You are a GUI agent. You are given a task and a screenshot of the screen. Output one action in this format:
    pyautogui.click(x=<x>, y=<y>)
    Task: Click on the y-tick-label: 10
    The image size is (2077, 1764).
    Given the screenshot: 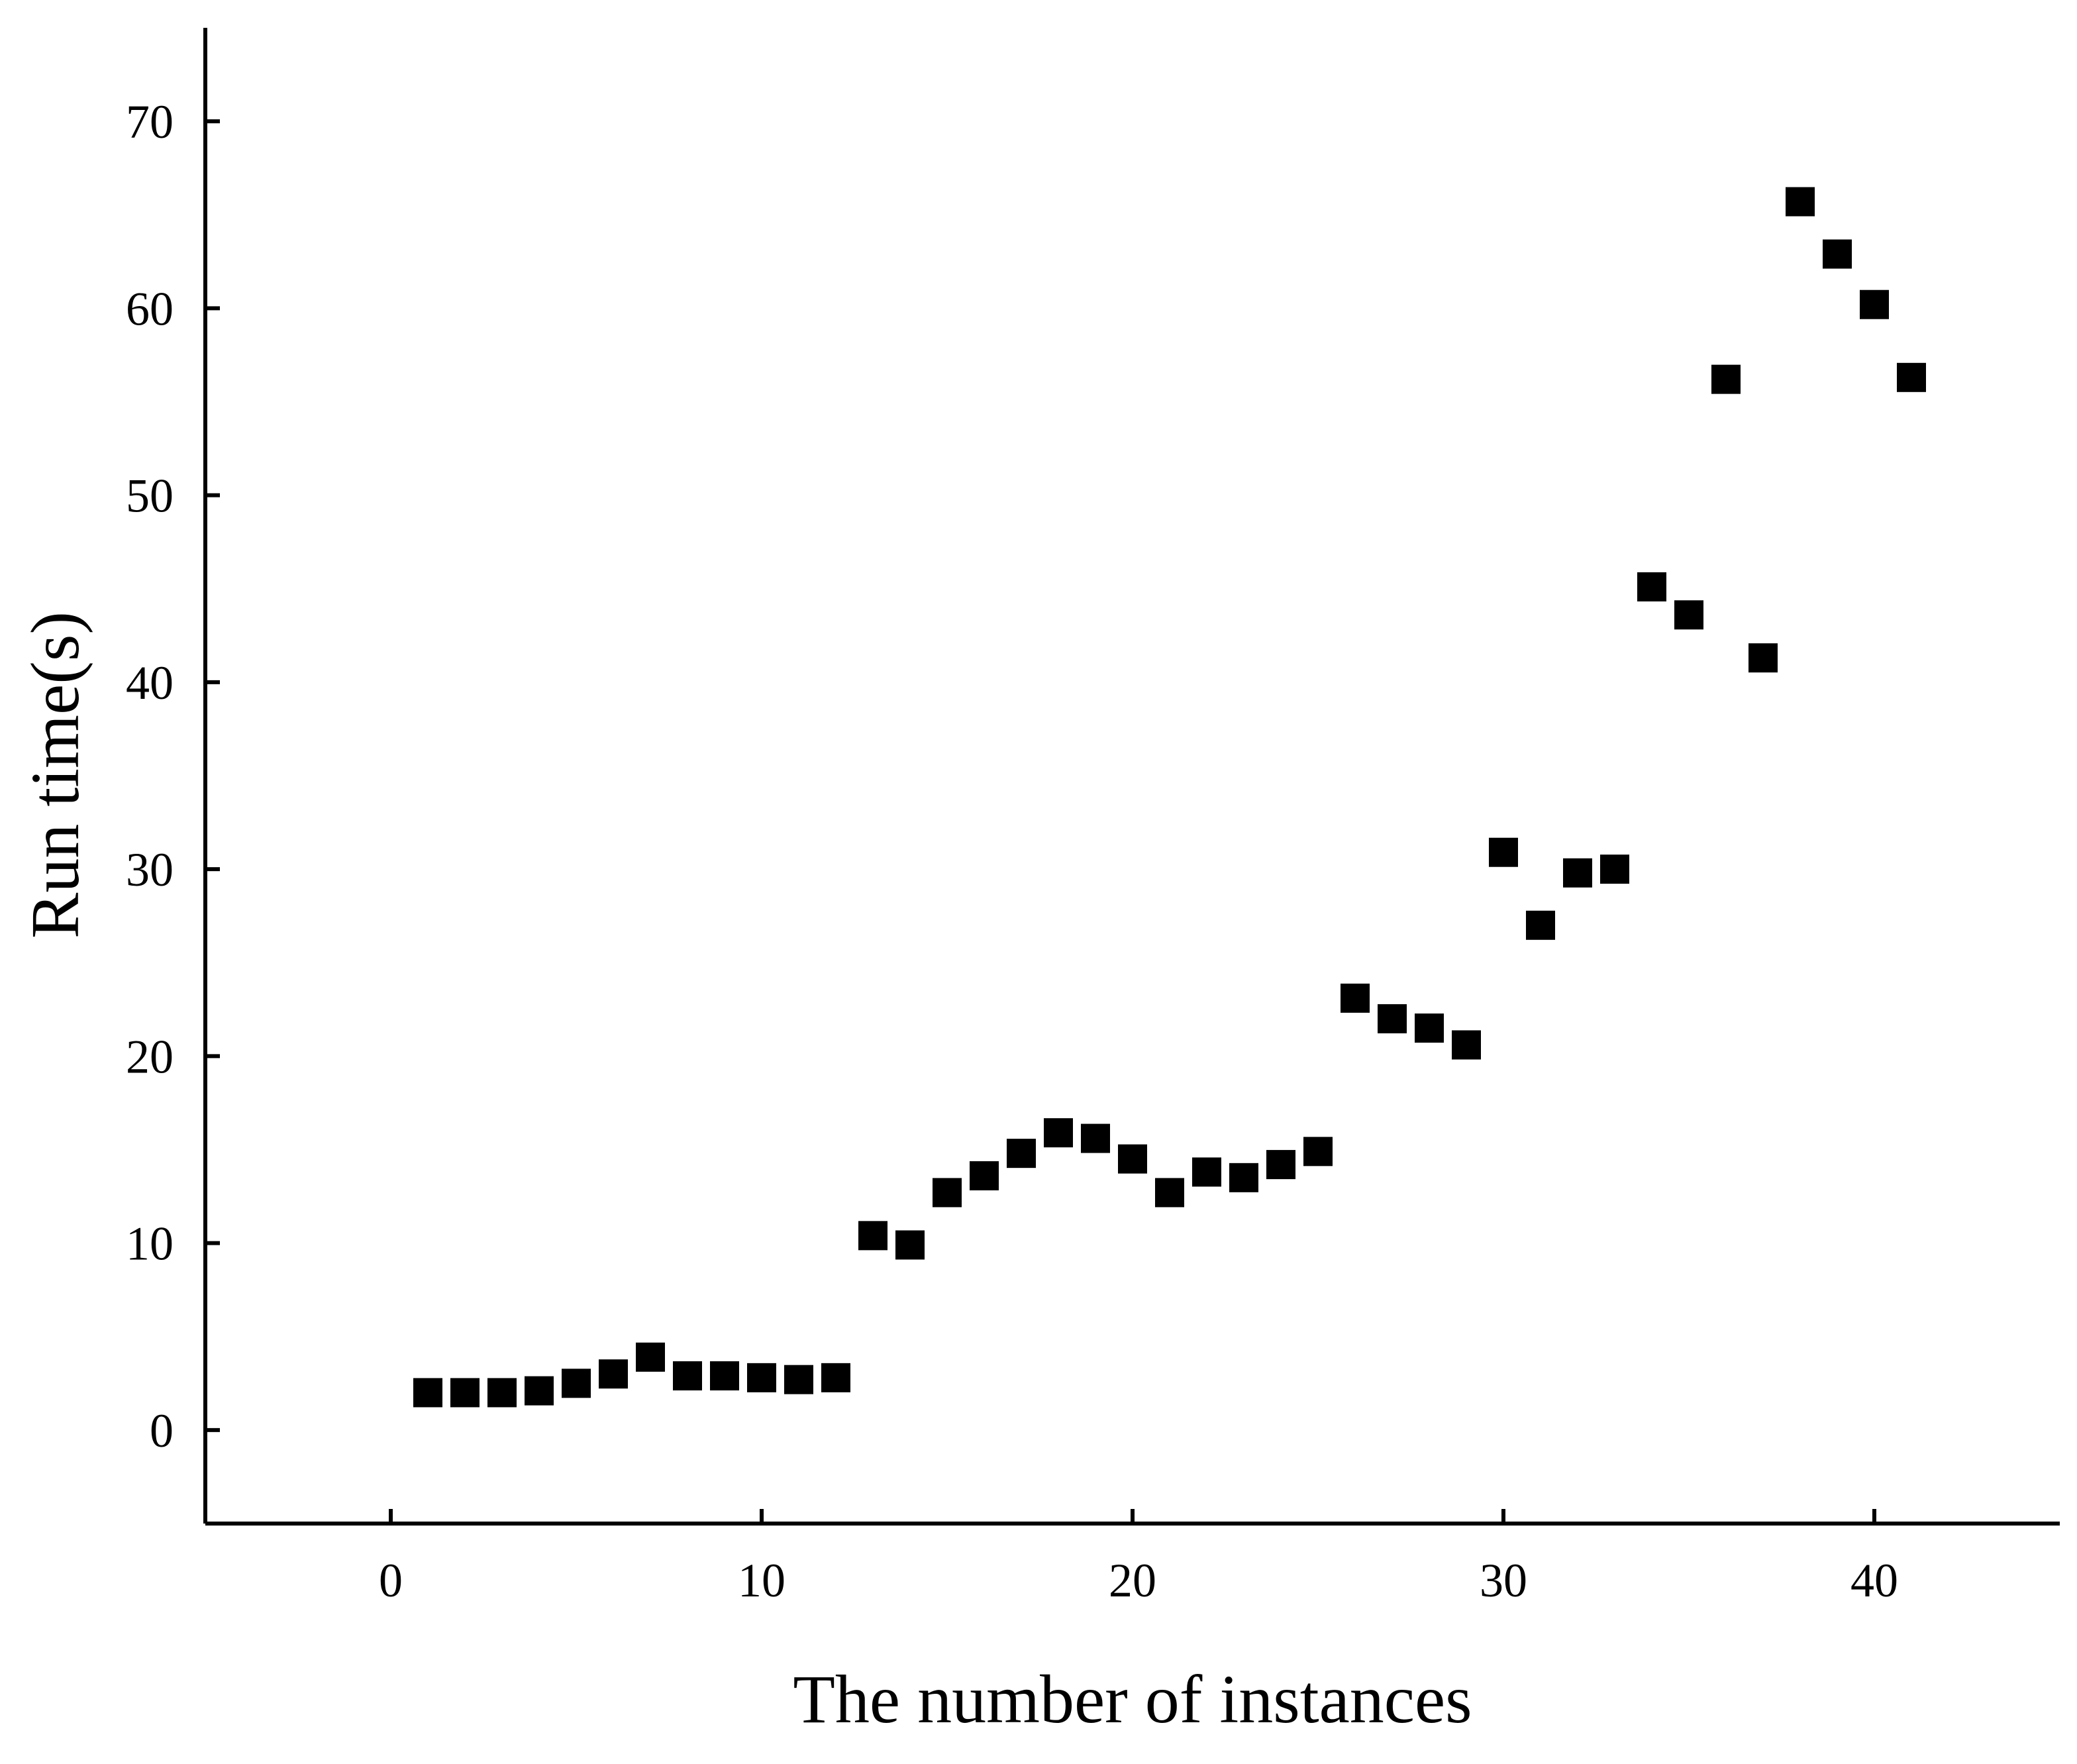 What is the action you would take?
    pyautogui.click(x=150, y=1244)
    